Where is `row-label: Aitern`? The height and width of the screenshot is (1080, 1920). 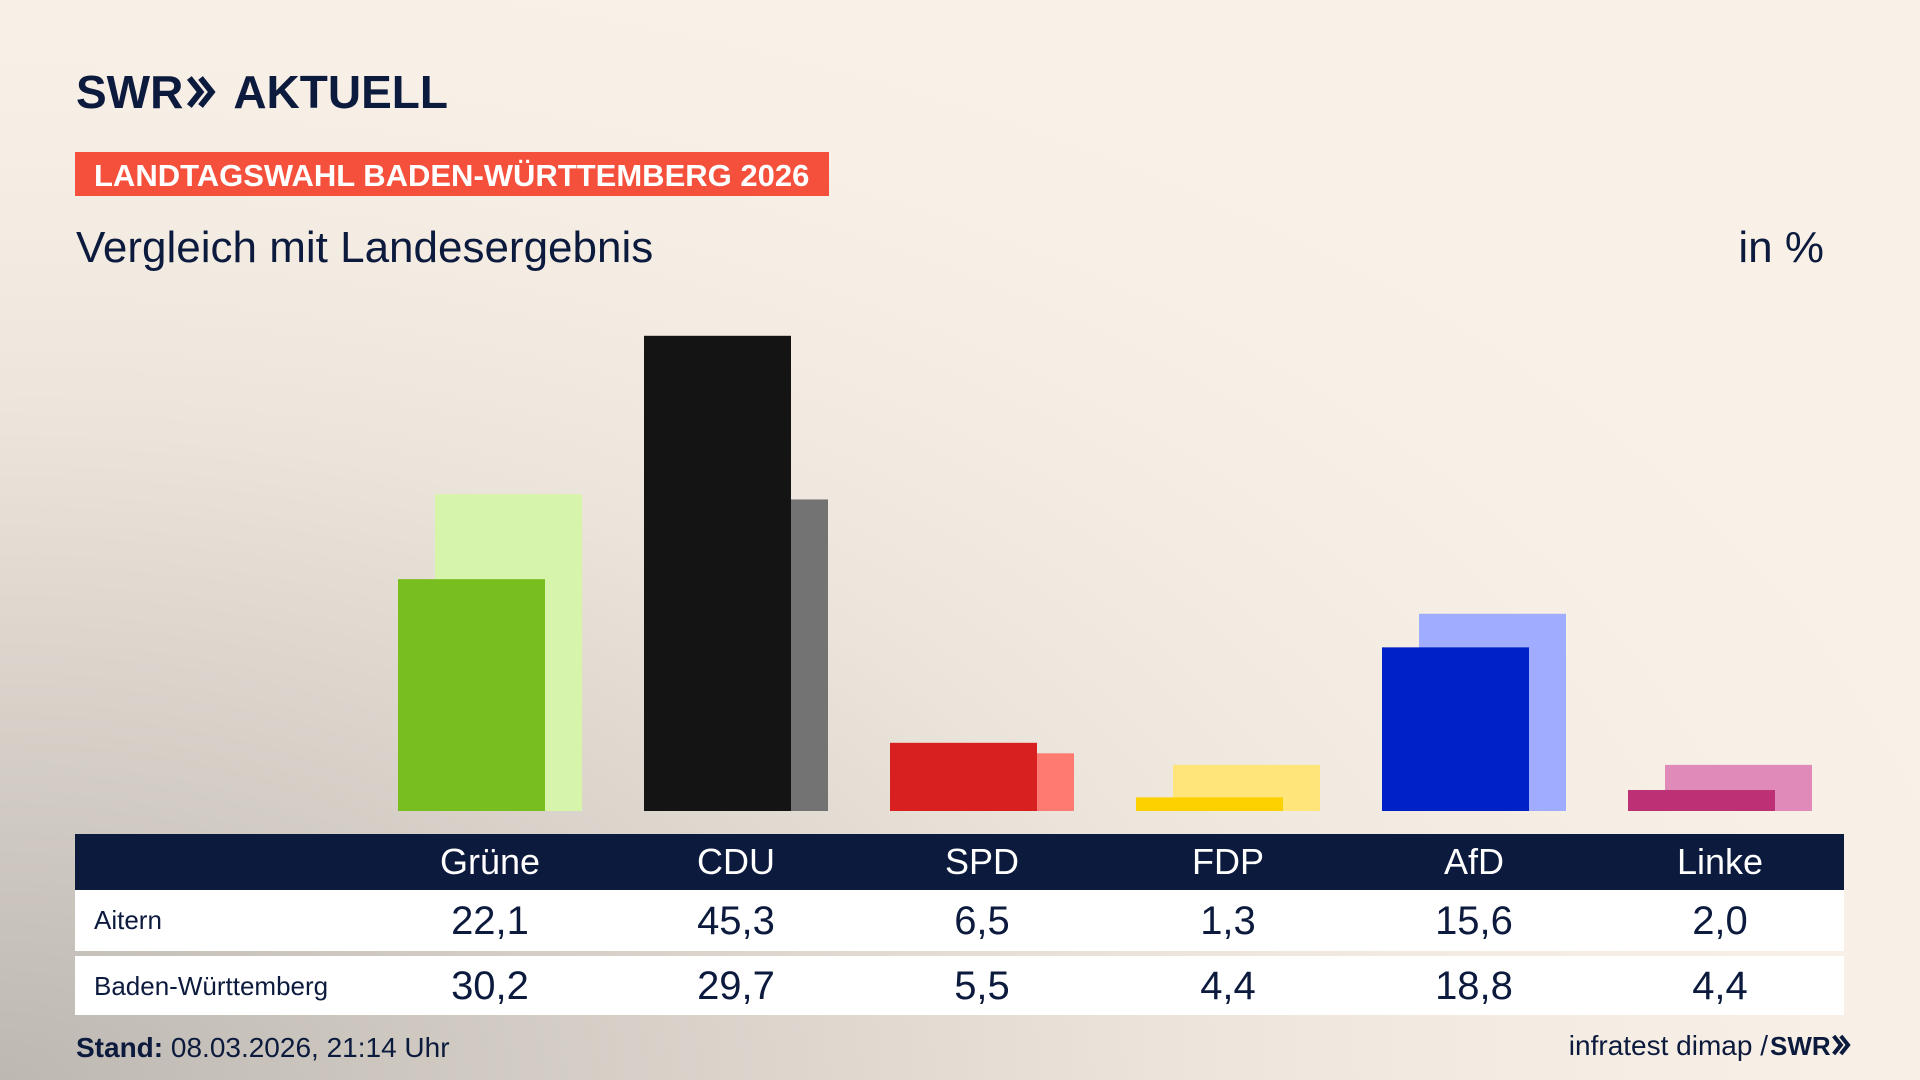
row-label: Aitern is located at coordinates (128, 920).